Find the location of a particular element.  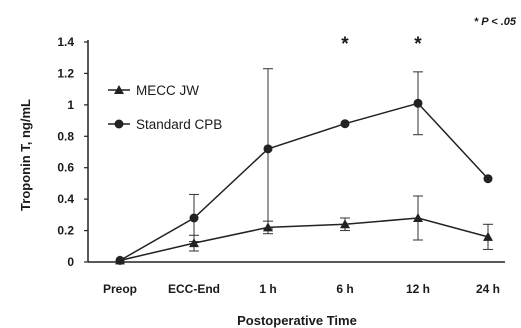

legend-label-cpb: Standard CPB is located at coordinates (179, 124).